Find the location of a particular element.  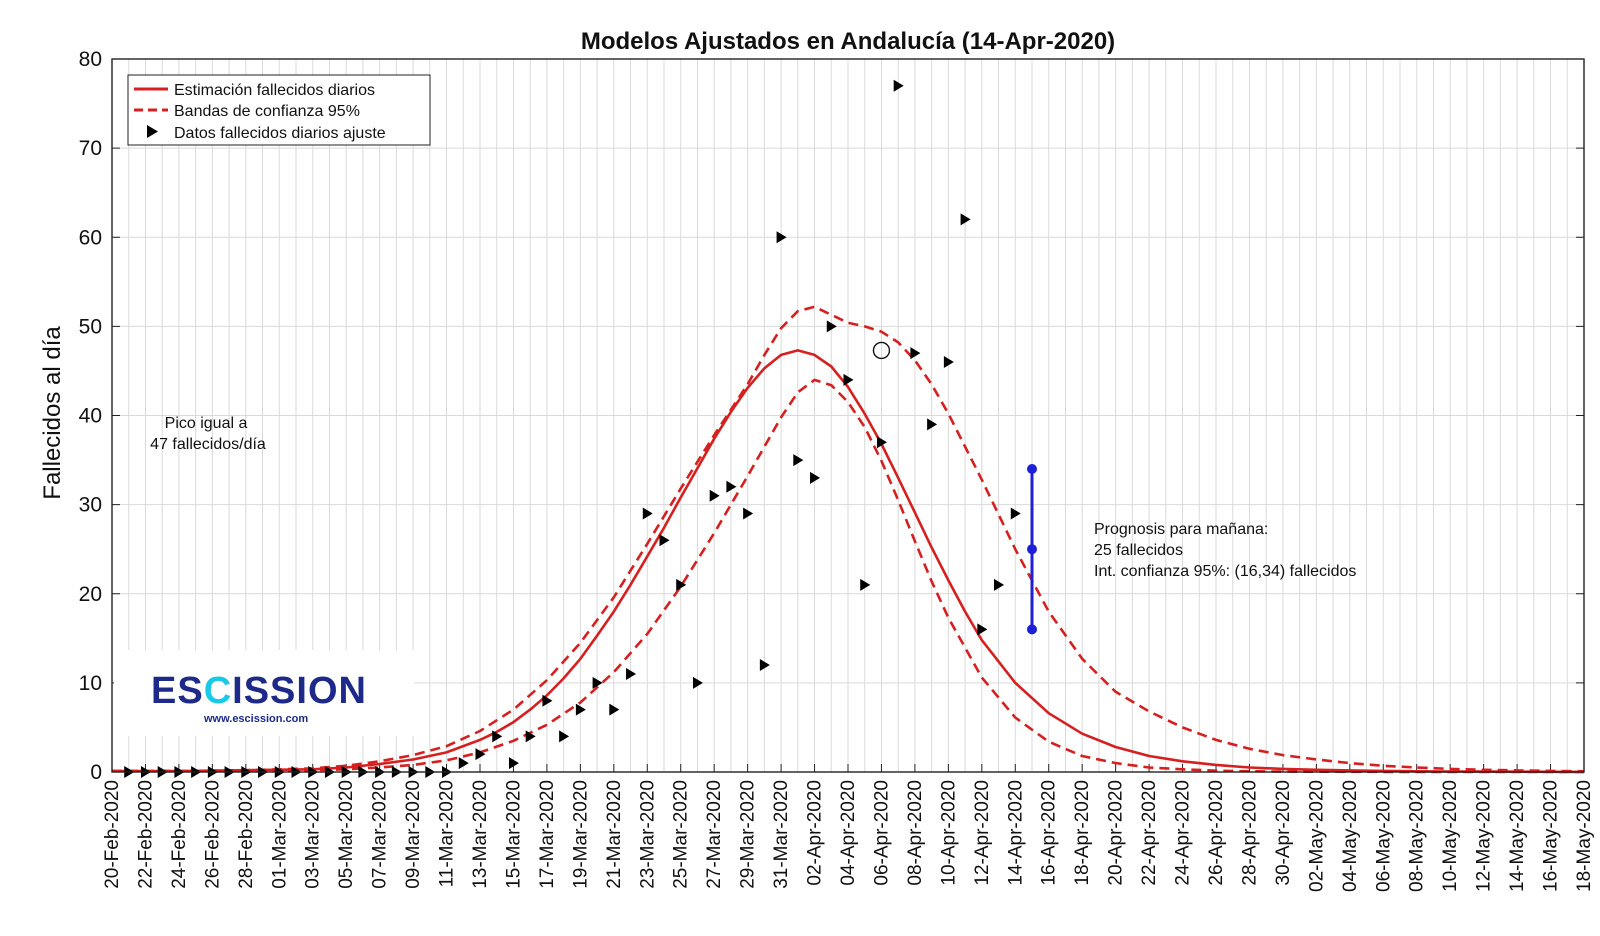

forecast-estimate-point is located at coordinates (1032, 549).